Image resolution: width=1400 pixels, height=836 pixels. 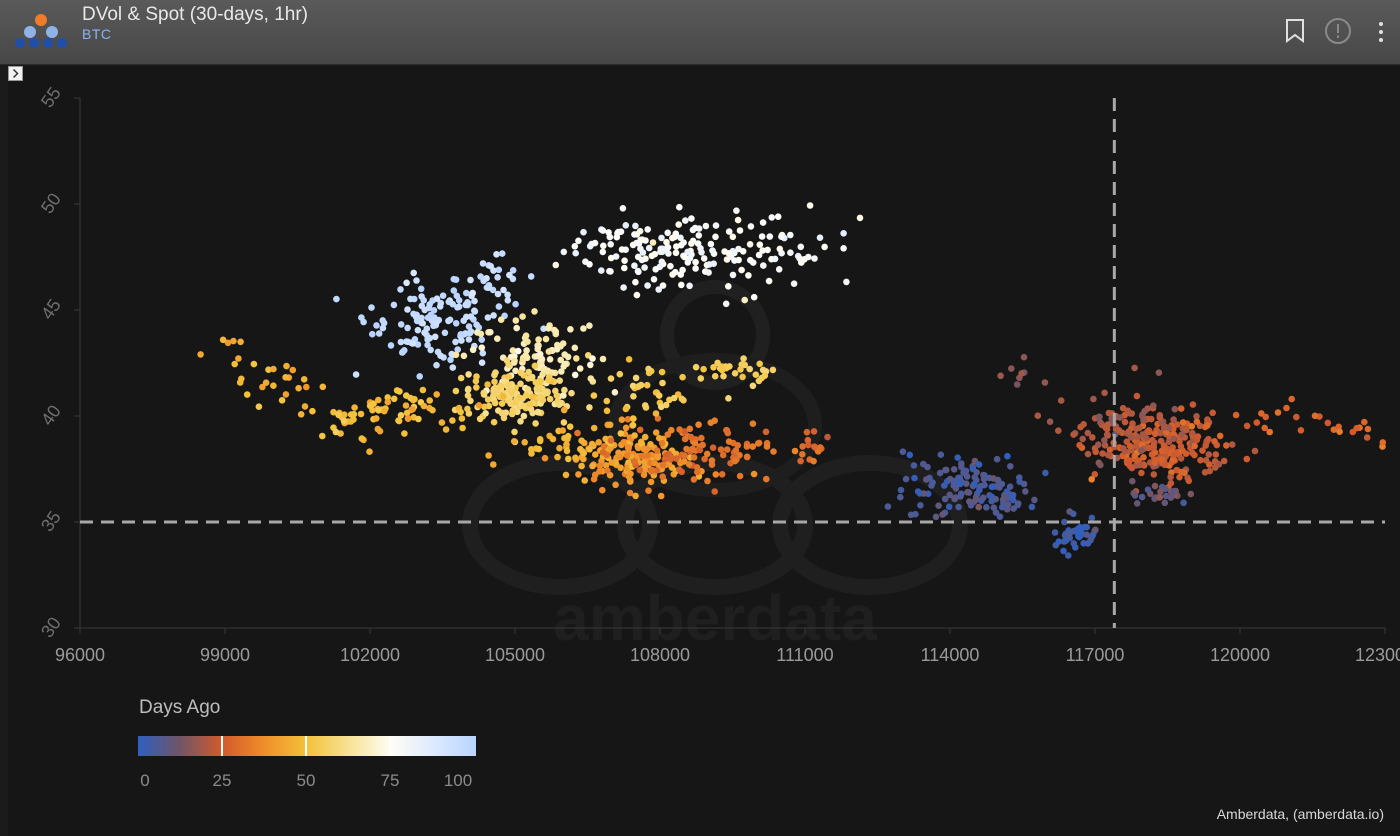 What do you see at coordinates (1381, 32) in the screenshot?
I see `more-options-icon` at bounding box center [1381, 32].